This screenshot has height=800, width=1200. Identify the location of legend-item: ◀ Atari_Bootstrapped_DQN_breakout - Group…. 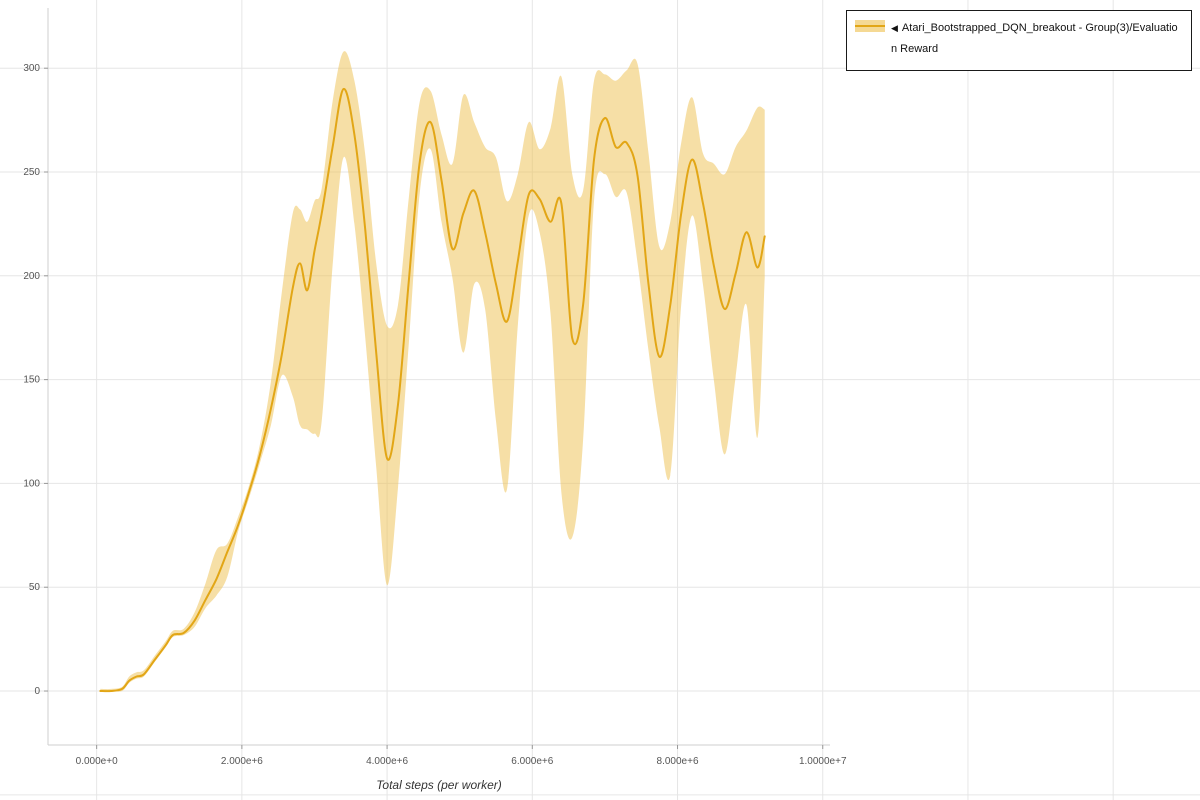
(1019, 40).